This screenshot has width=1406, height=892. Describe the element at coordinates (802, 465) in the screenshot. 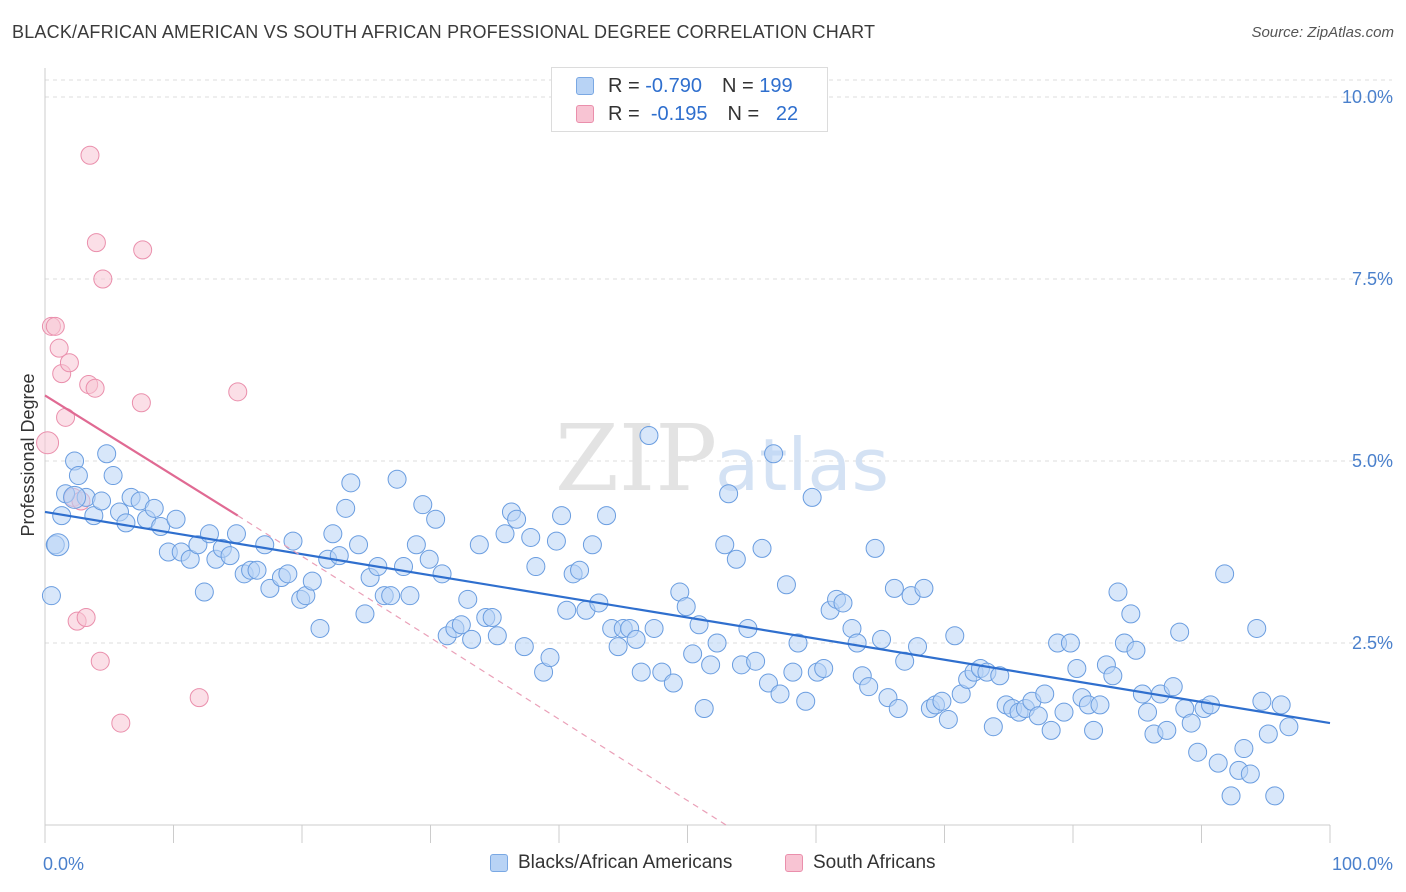

I see `watermark-atlas: atlas` at that location.